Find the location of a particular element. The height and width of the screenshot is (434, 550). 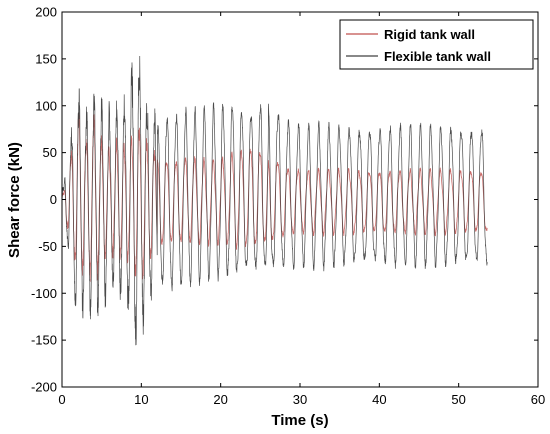

y-tick-label: 150 is located at coordinates (46, 58).